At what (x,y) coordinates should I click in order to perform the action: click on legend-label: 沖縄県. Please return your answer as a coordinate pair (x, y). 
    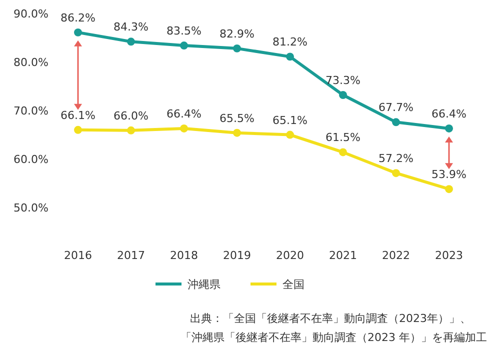
    Looking at the image, I should click on (204, 284).